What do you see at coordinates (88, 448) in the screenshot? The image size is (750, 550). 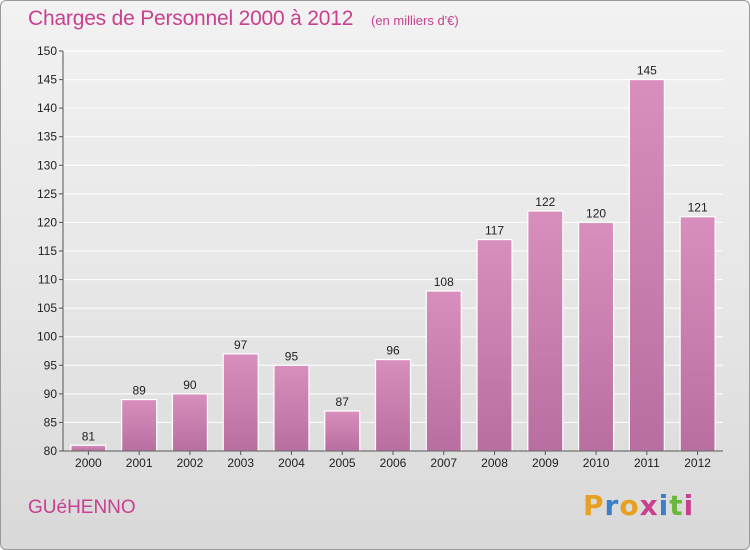 I see `bar-2000` at bounding box center [88, 448].